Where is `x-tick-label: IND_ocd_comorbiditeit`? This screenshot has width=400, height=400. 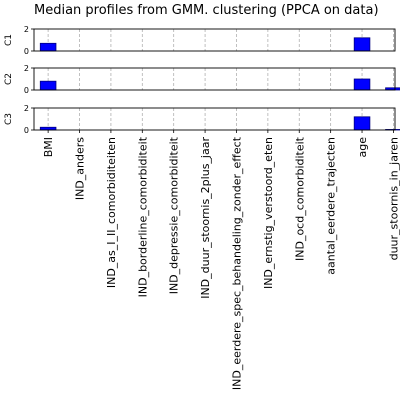
x-tick-label: IND_ocd_comorbiditeit is located at coordinates (299, 198).